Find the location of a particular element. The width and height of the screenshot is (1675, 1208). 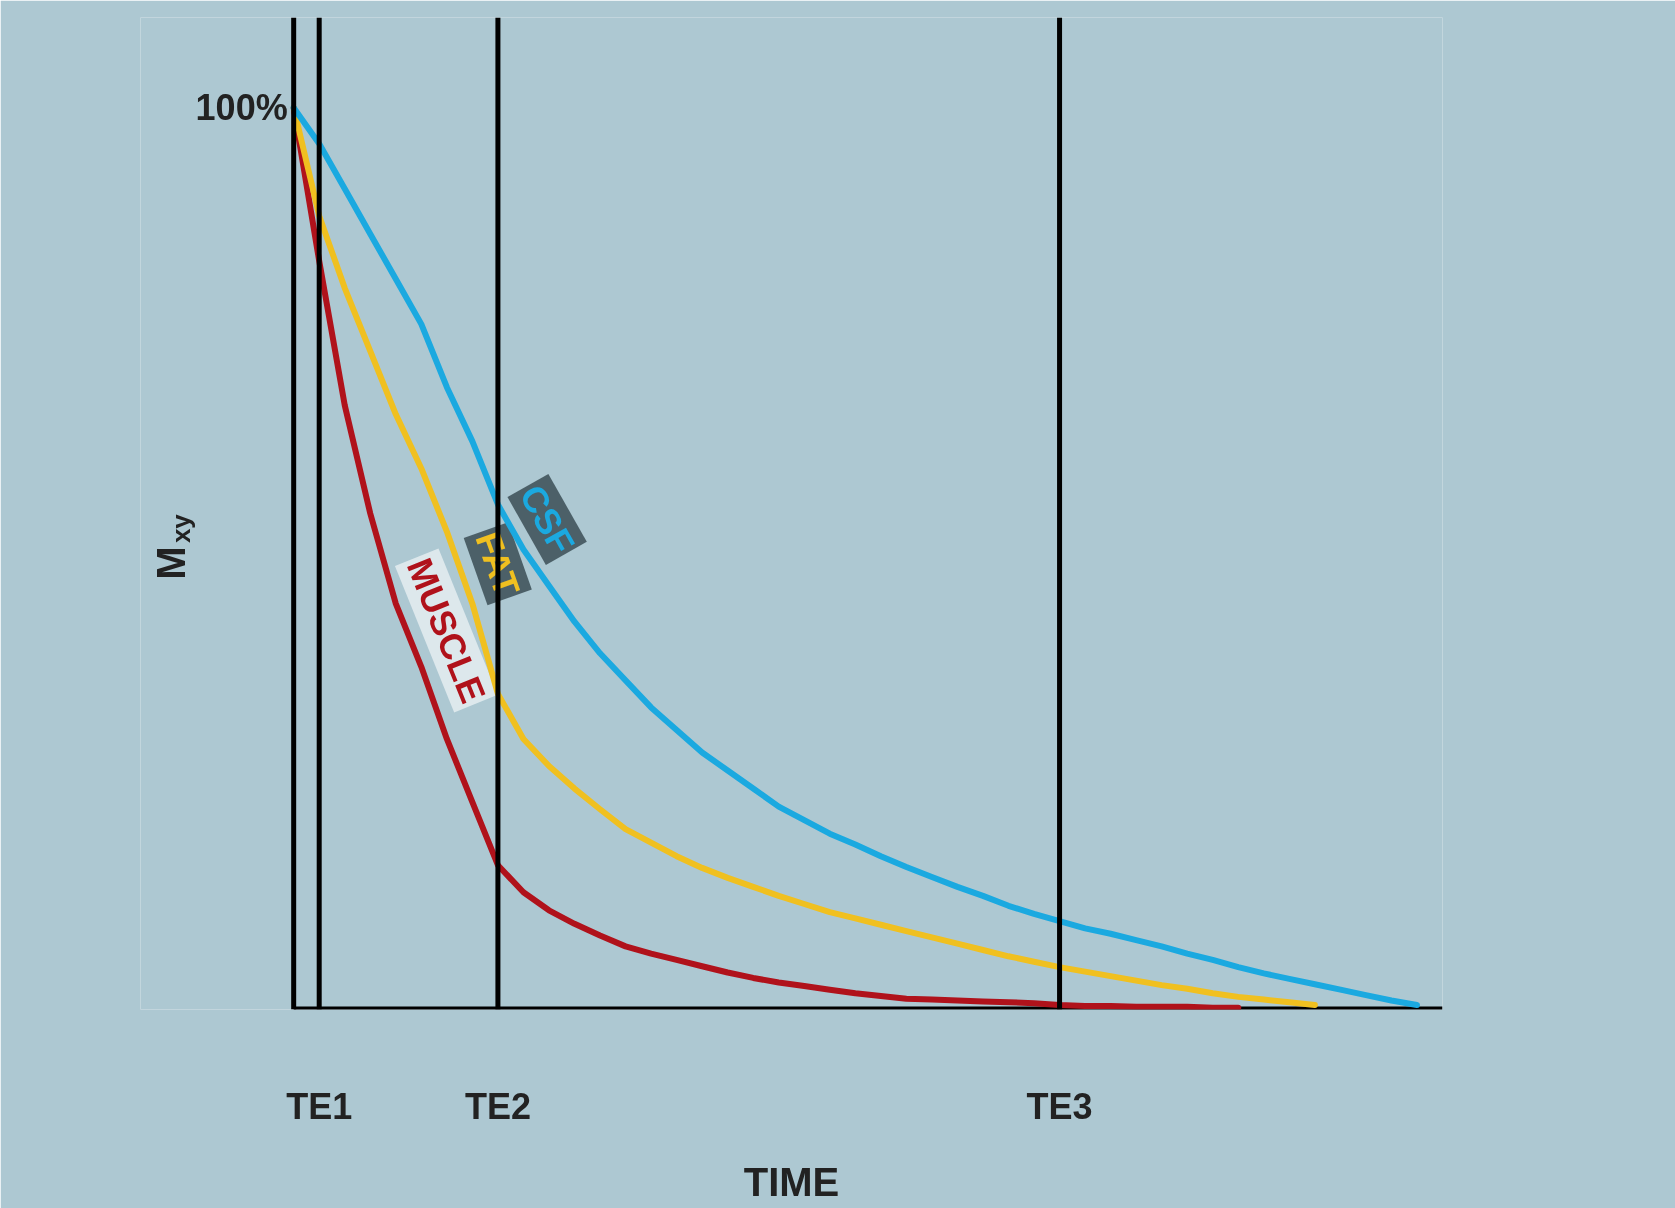

x-tick-label: TE1 is located at coordinates (319, 1106).